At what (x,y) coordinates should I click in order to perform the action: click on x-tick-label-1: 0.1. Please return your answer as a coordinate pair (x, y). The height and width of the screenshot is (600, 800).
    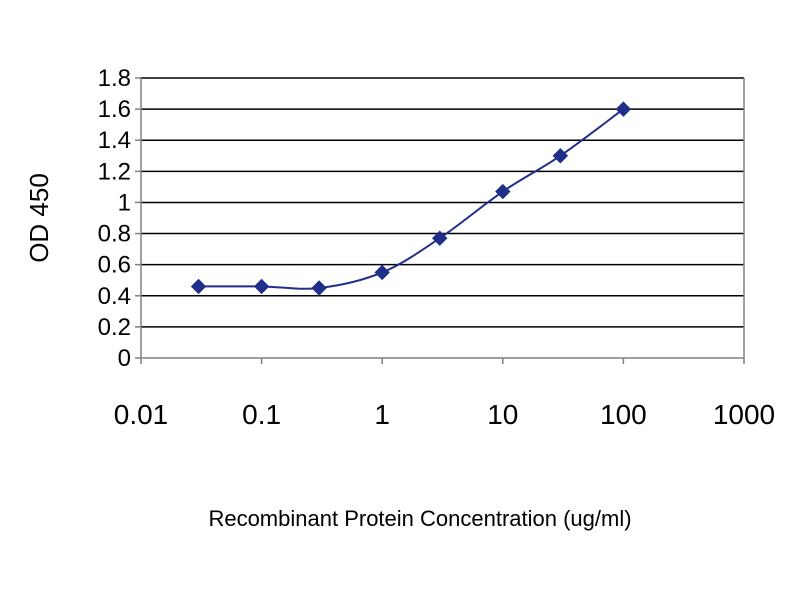
    Looking at the image, I should click on (261, 414).